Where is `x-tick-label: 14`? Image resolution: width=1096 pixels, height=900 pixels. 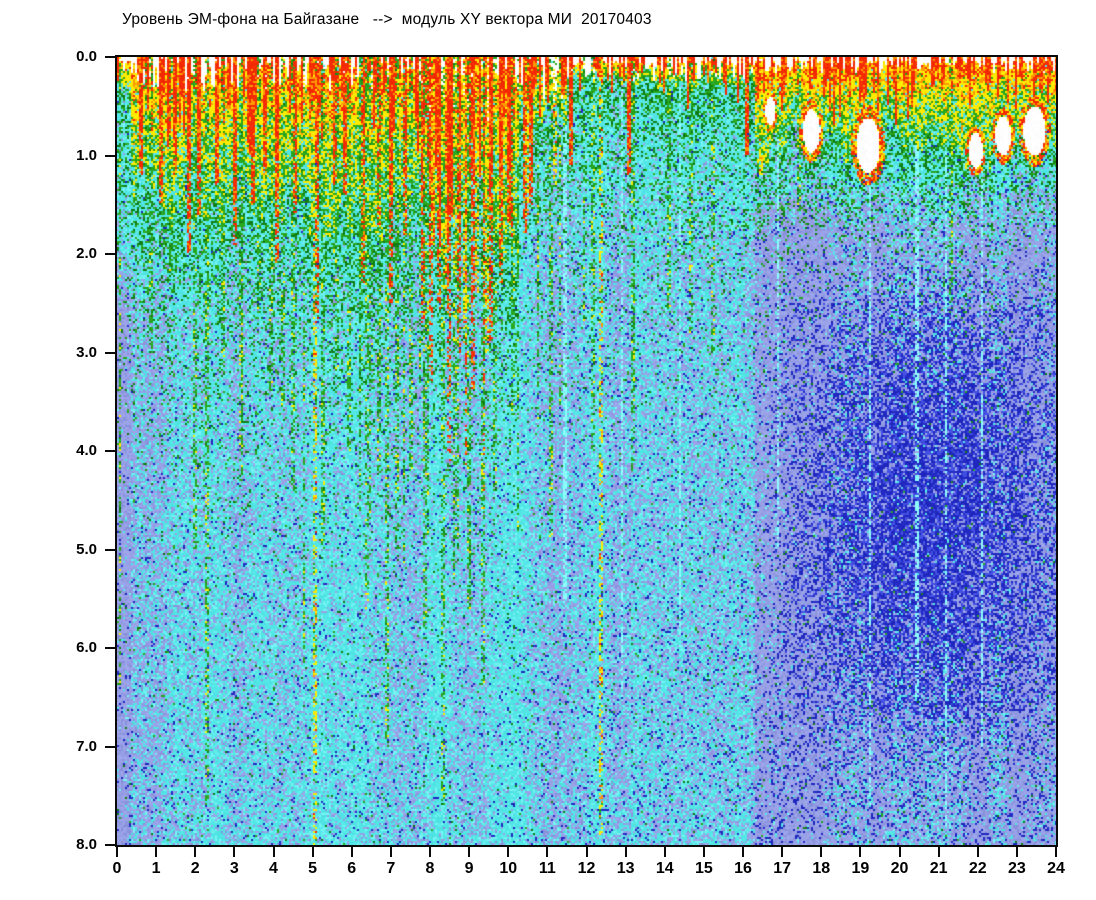 x-tick-label: 14 is located at coordinates (664, 868).